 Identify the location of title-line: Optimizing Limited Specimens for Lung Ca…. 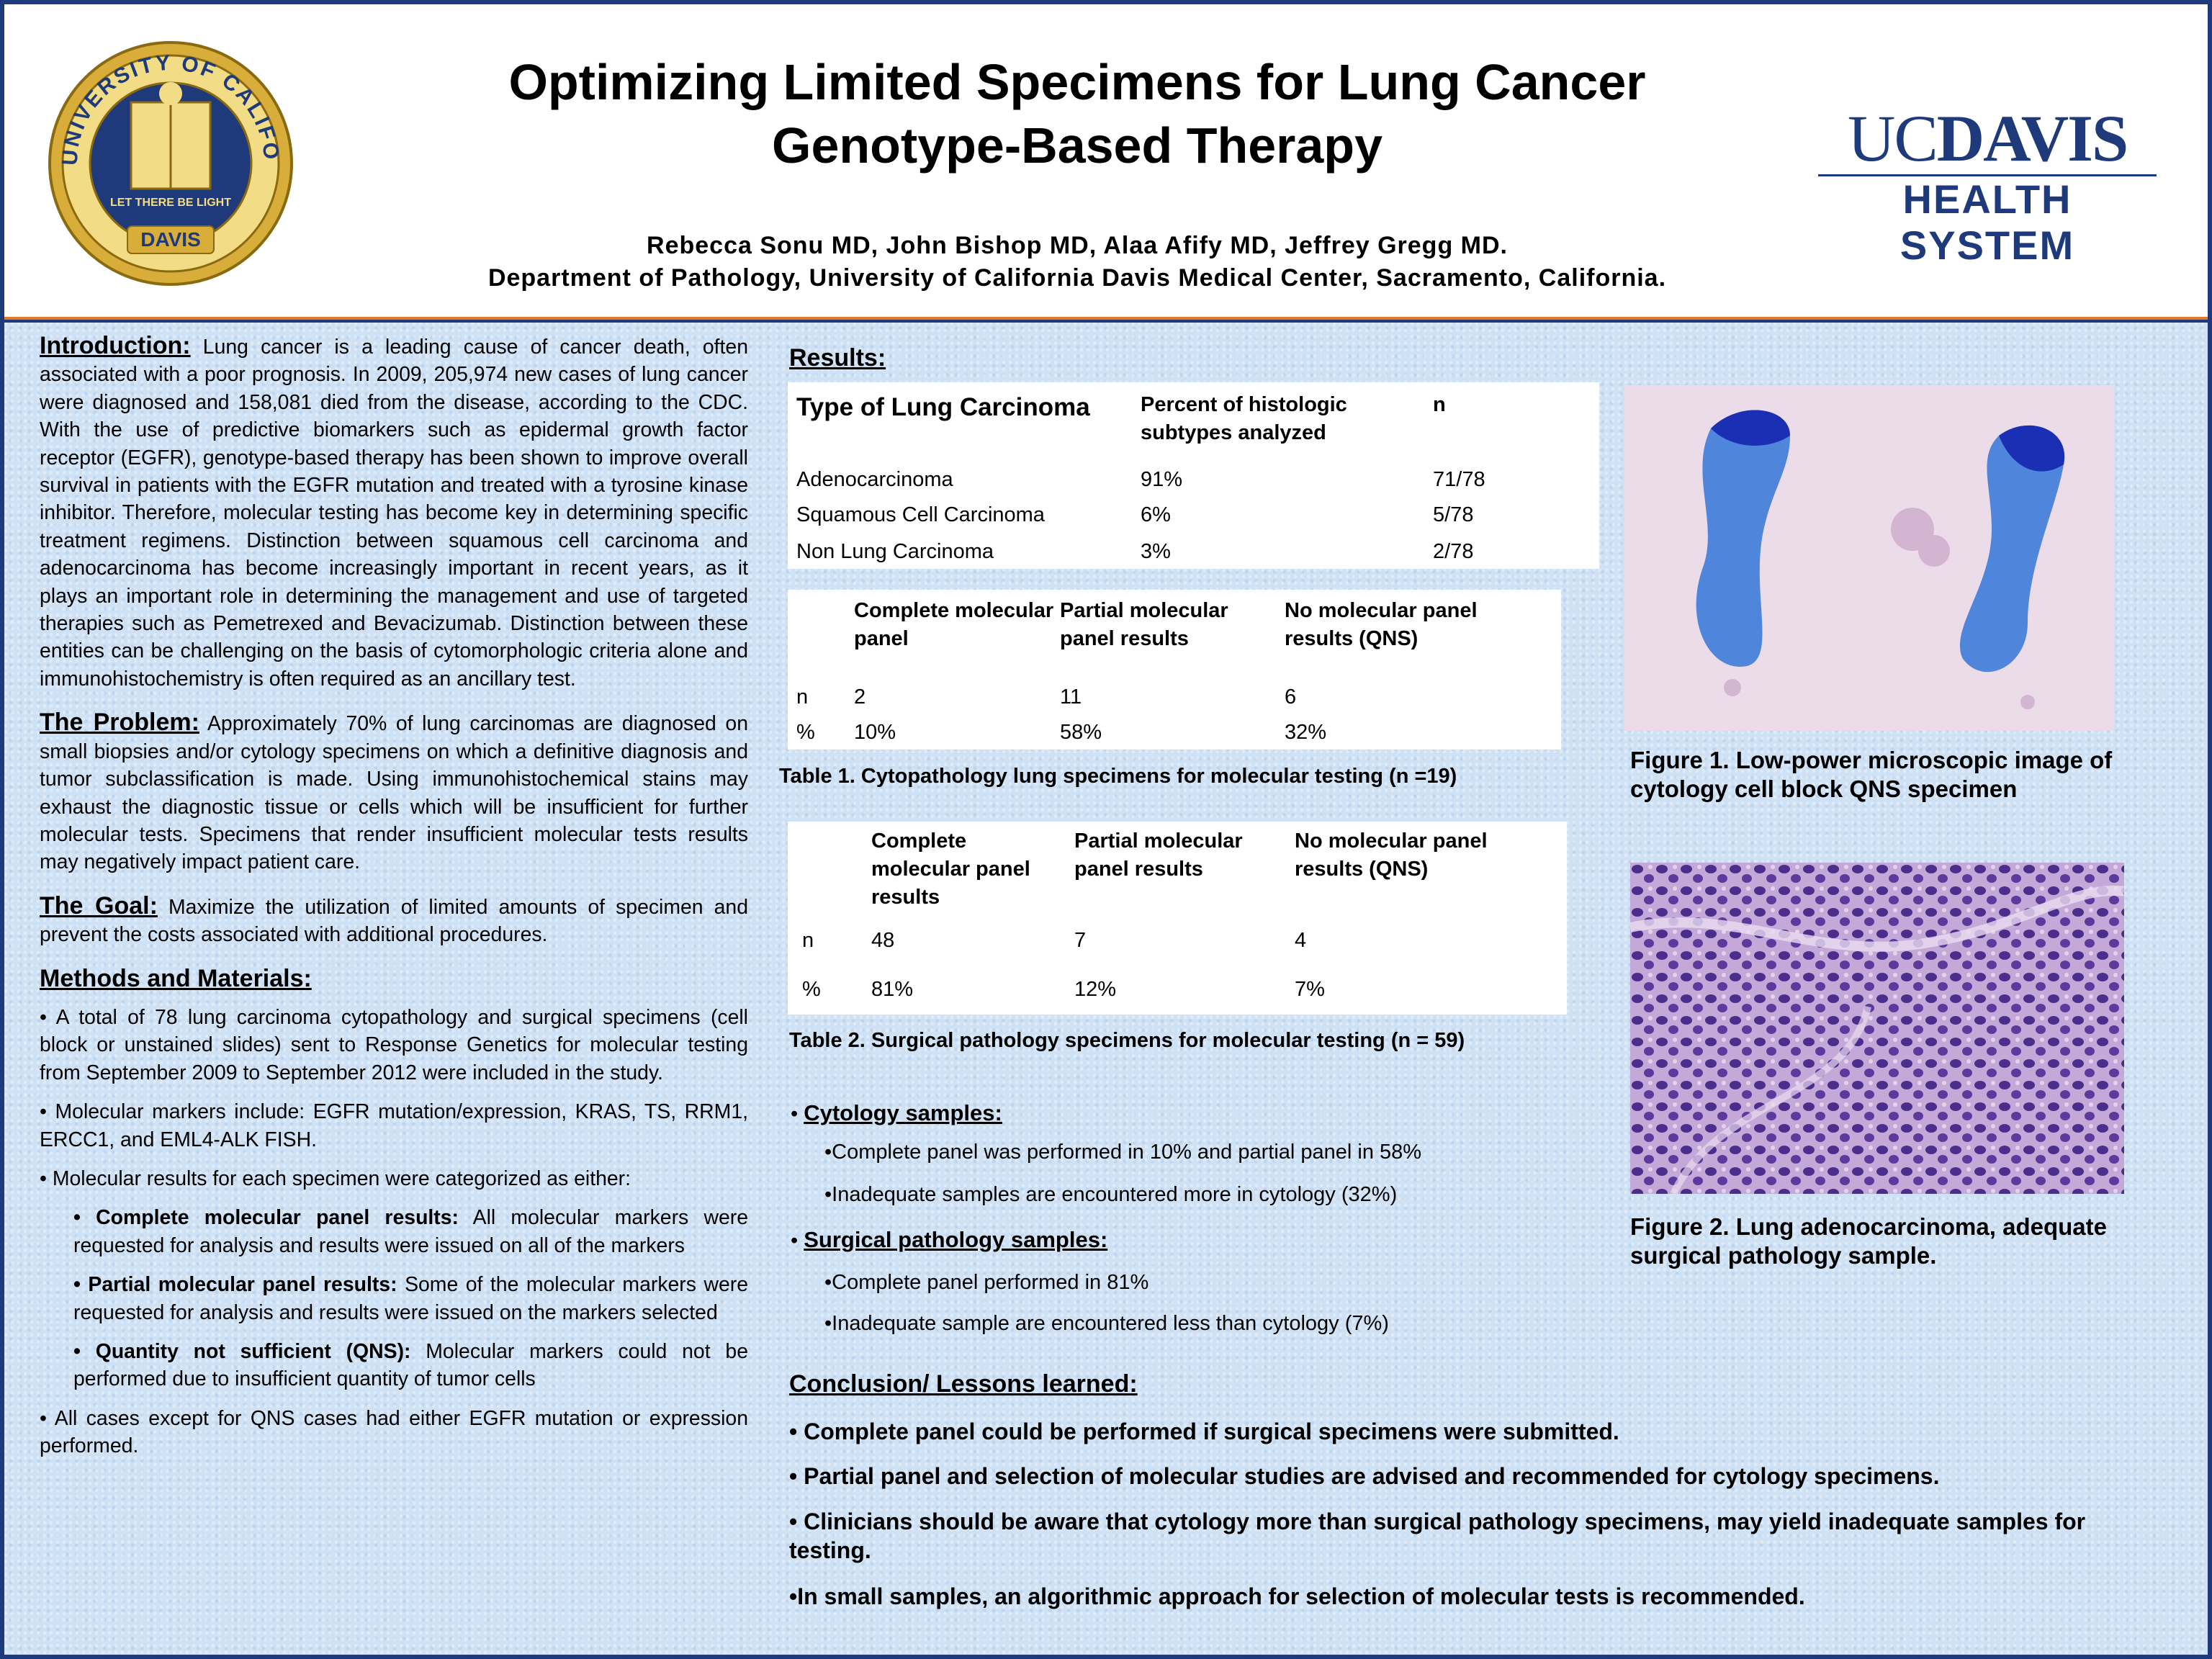
(1077, 82).